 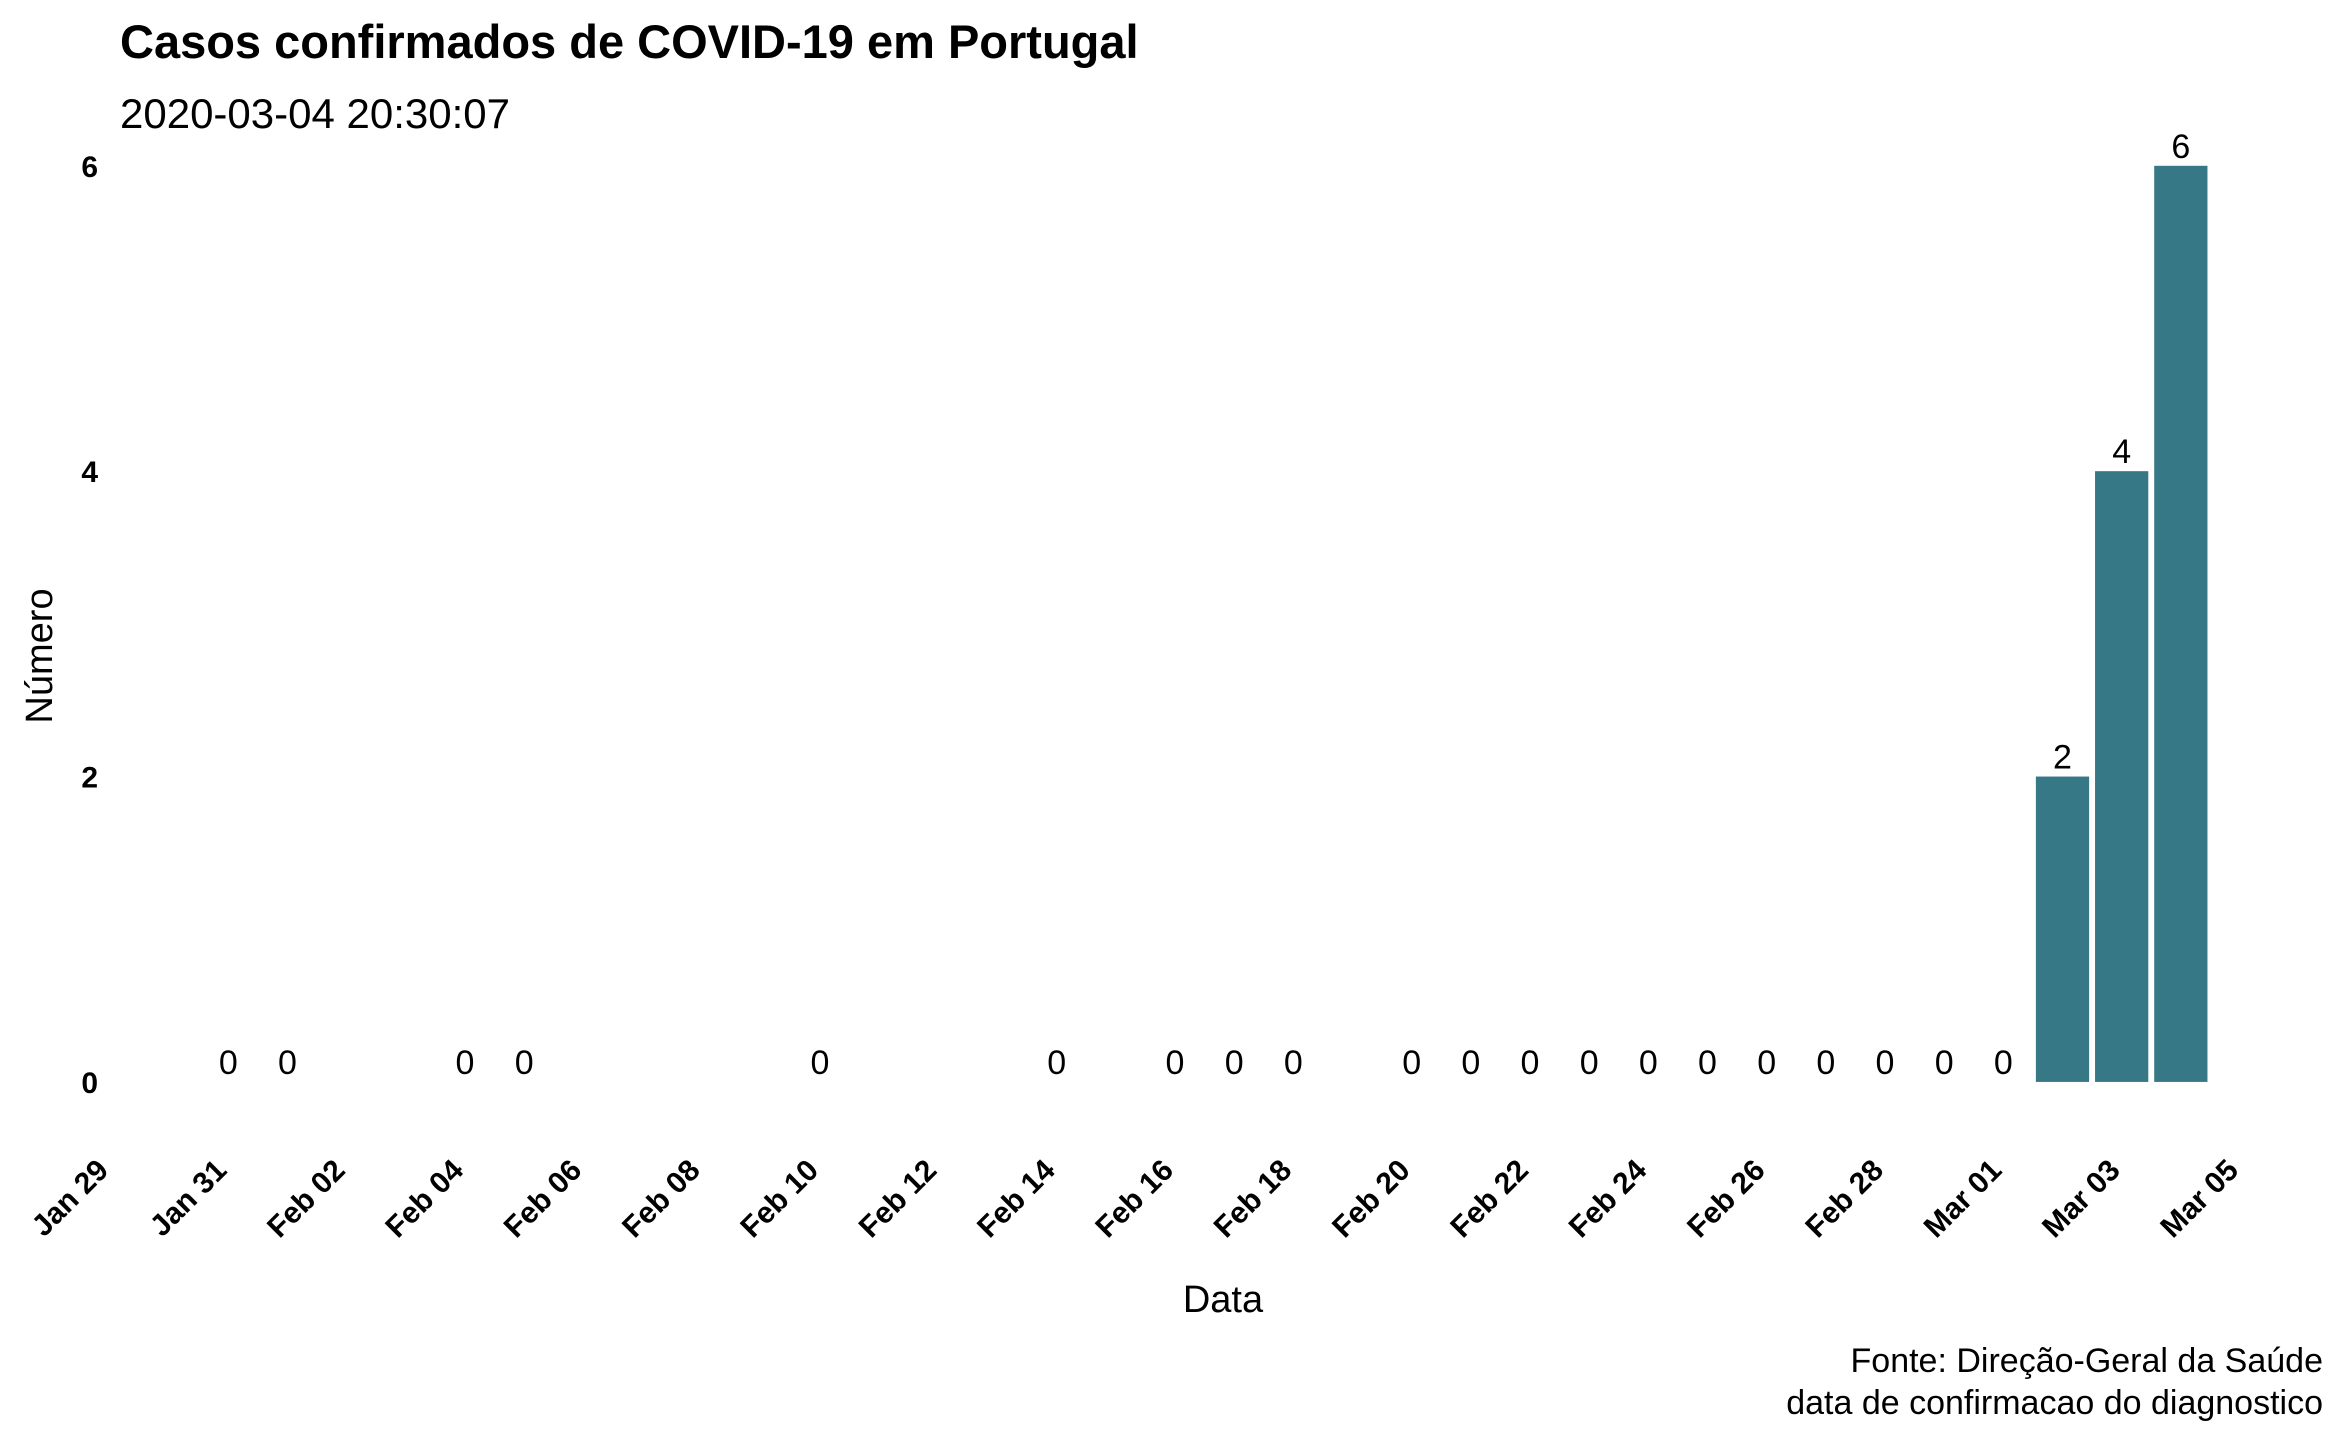 What do you see at coordinates (2086, 1361) in the screenshot?
I see `caption-source: Fonte: Direção-Geral da Saúde` at bounding box center [2086, 1361].